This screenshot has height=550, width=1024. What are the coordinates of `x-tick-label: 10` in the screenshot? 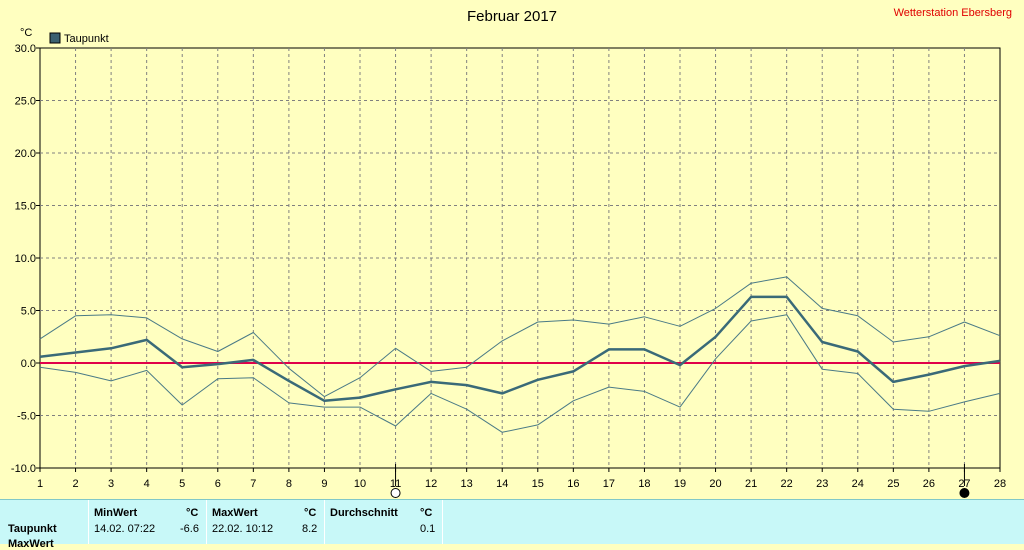 It's located at (360, 484).